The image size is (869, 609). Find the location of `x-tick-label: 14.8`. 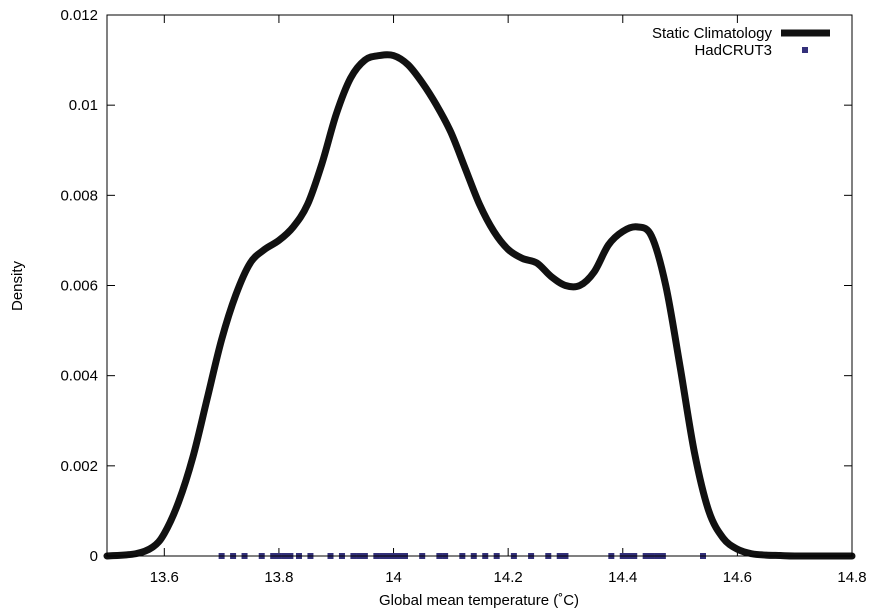

x-tick-label: 14.8 is located at coordinates (851, 577).